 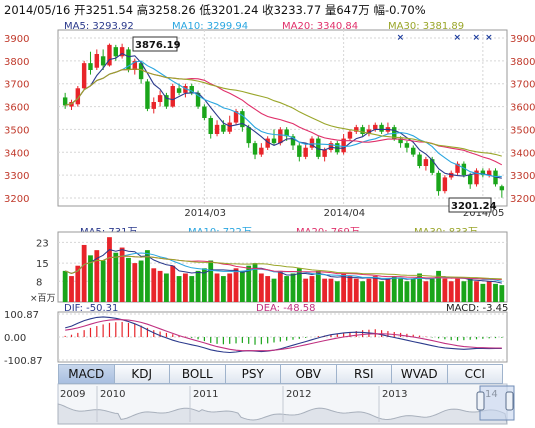 I want to click on overview-navigator: 2009201020112012201314, so click(x=286, y=404).